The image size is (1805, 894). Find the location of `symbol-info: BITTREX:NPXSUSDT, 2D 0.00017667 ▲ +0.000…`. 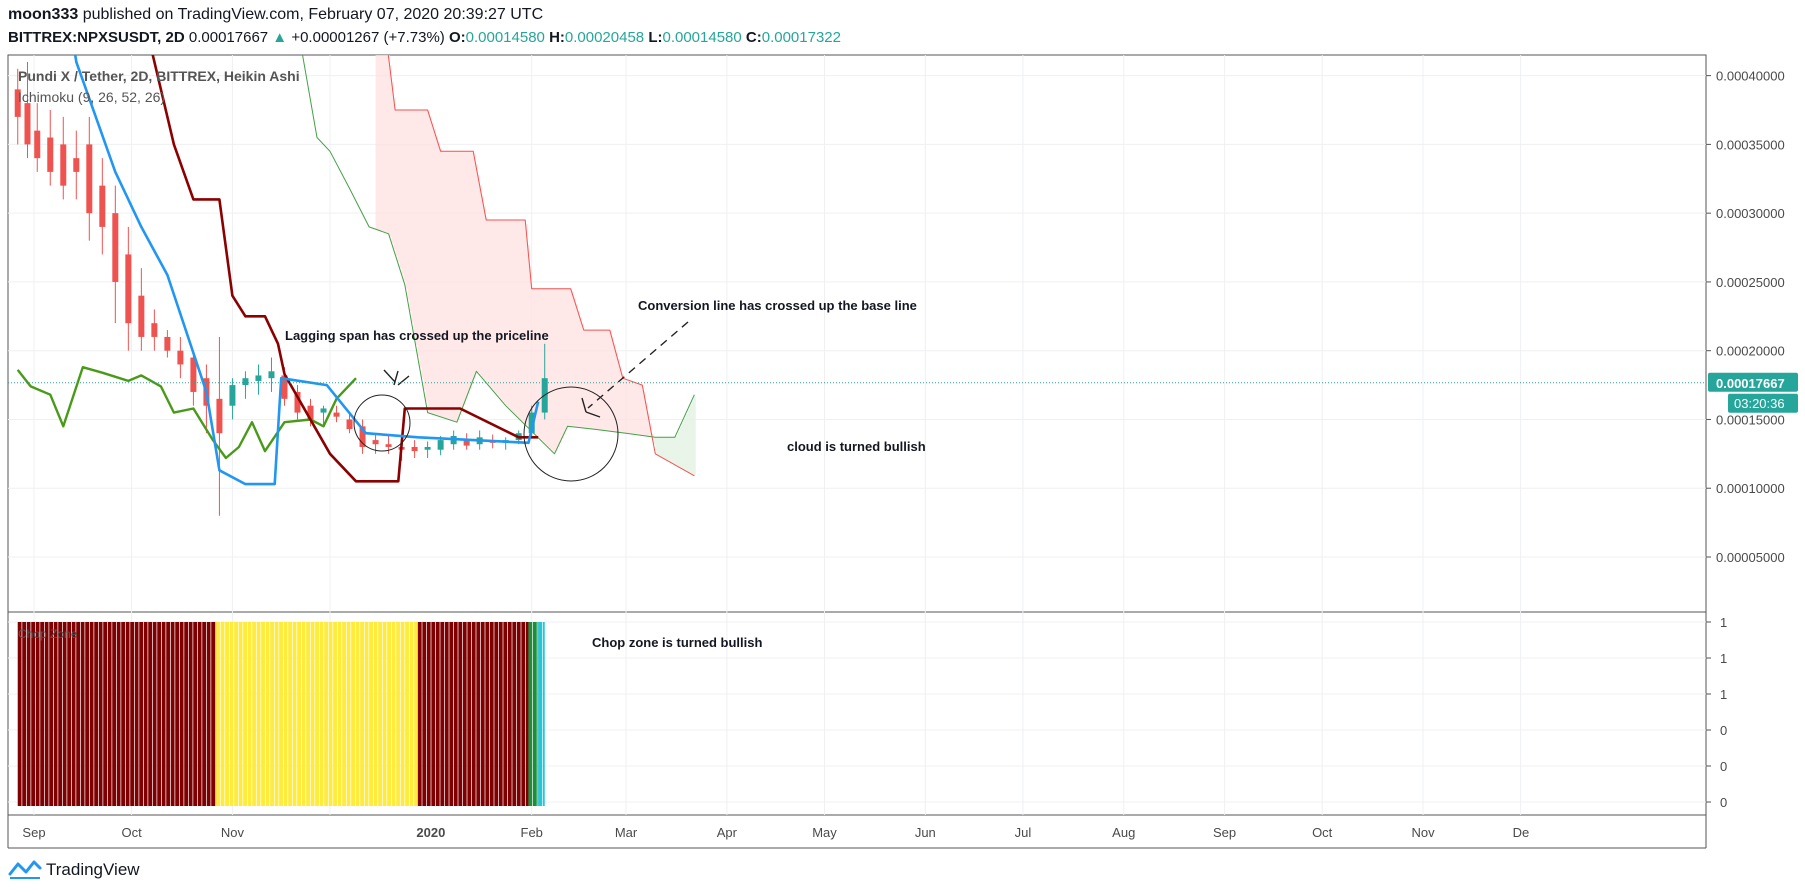

symbol-info: BITTREX:NPXSUSDT, 2D 0.00017667 ▲ +0.000… is located at coordinates (424, 37).